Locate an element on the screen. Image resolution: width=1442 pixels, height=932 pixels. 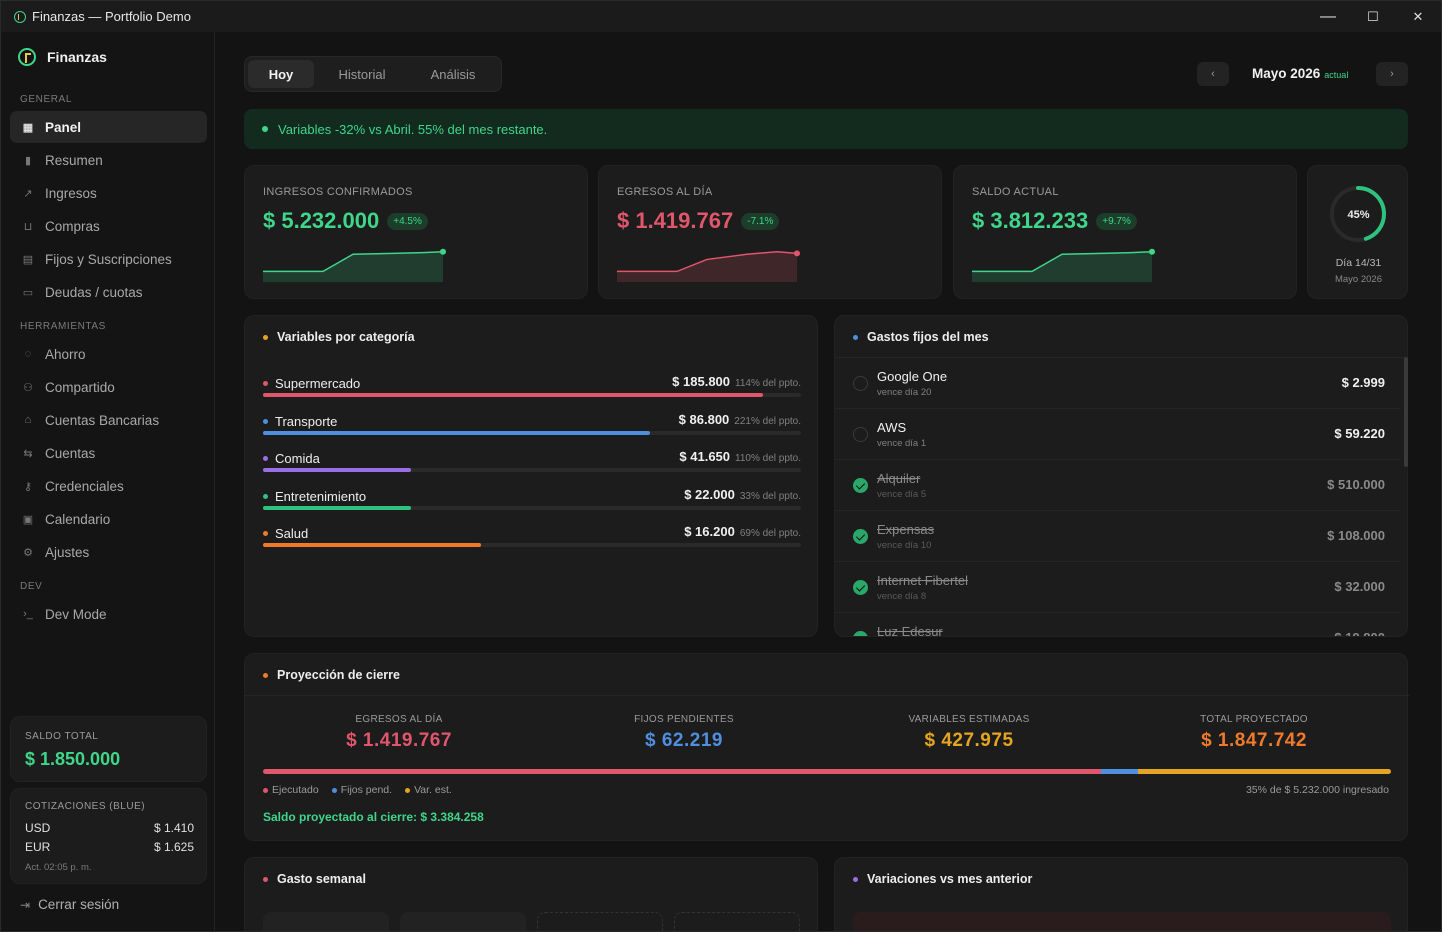
panel-title: Proyección de cierre is located at coordinates (338, 675).